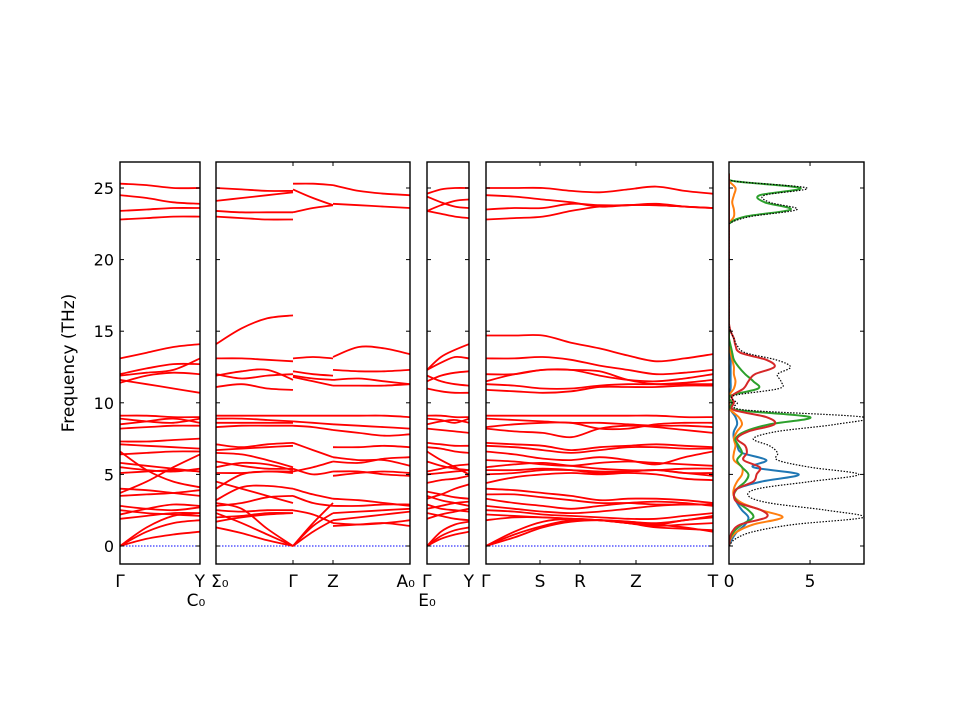 Image resolution: width=960 pixels, height=720 pixels. Describe the element at coordinates (196, 601) in the screenshot. I see `k-point-label-secondary: C₀` at that location.